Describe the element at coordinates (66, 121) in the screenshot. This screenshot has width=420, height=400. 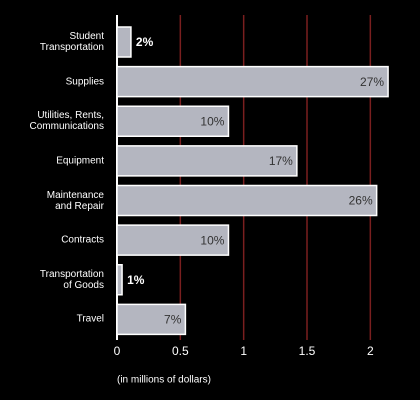
I see `y-tick-label: Utilities, Rents, Communications` at that location.